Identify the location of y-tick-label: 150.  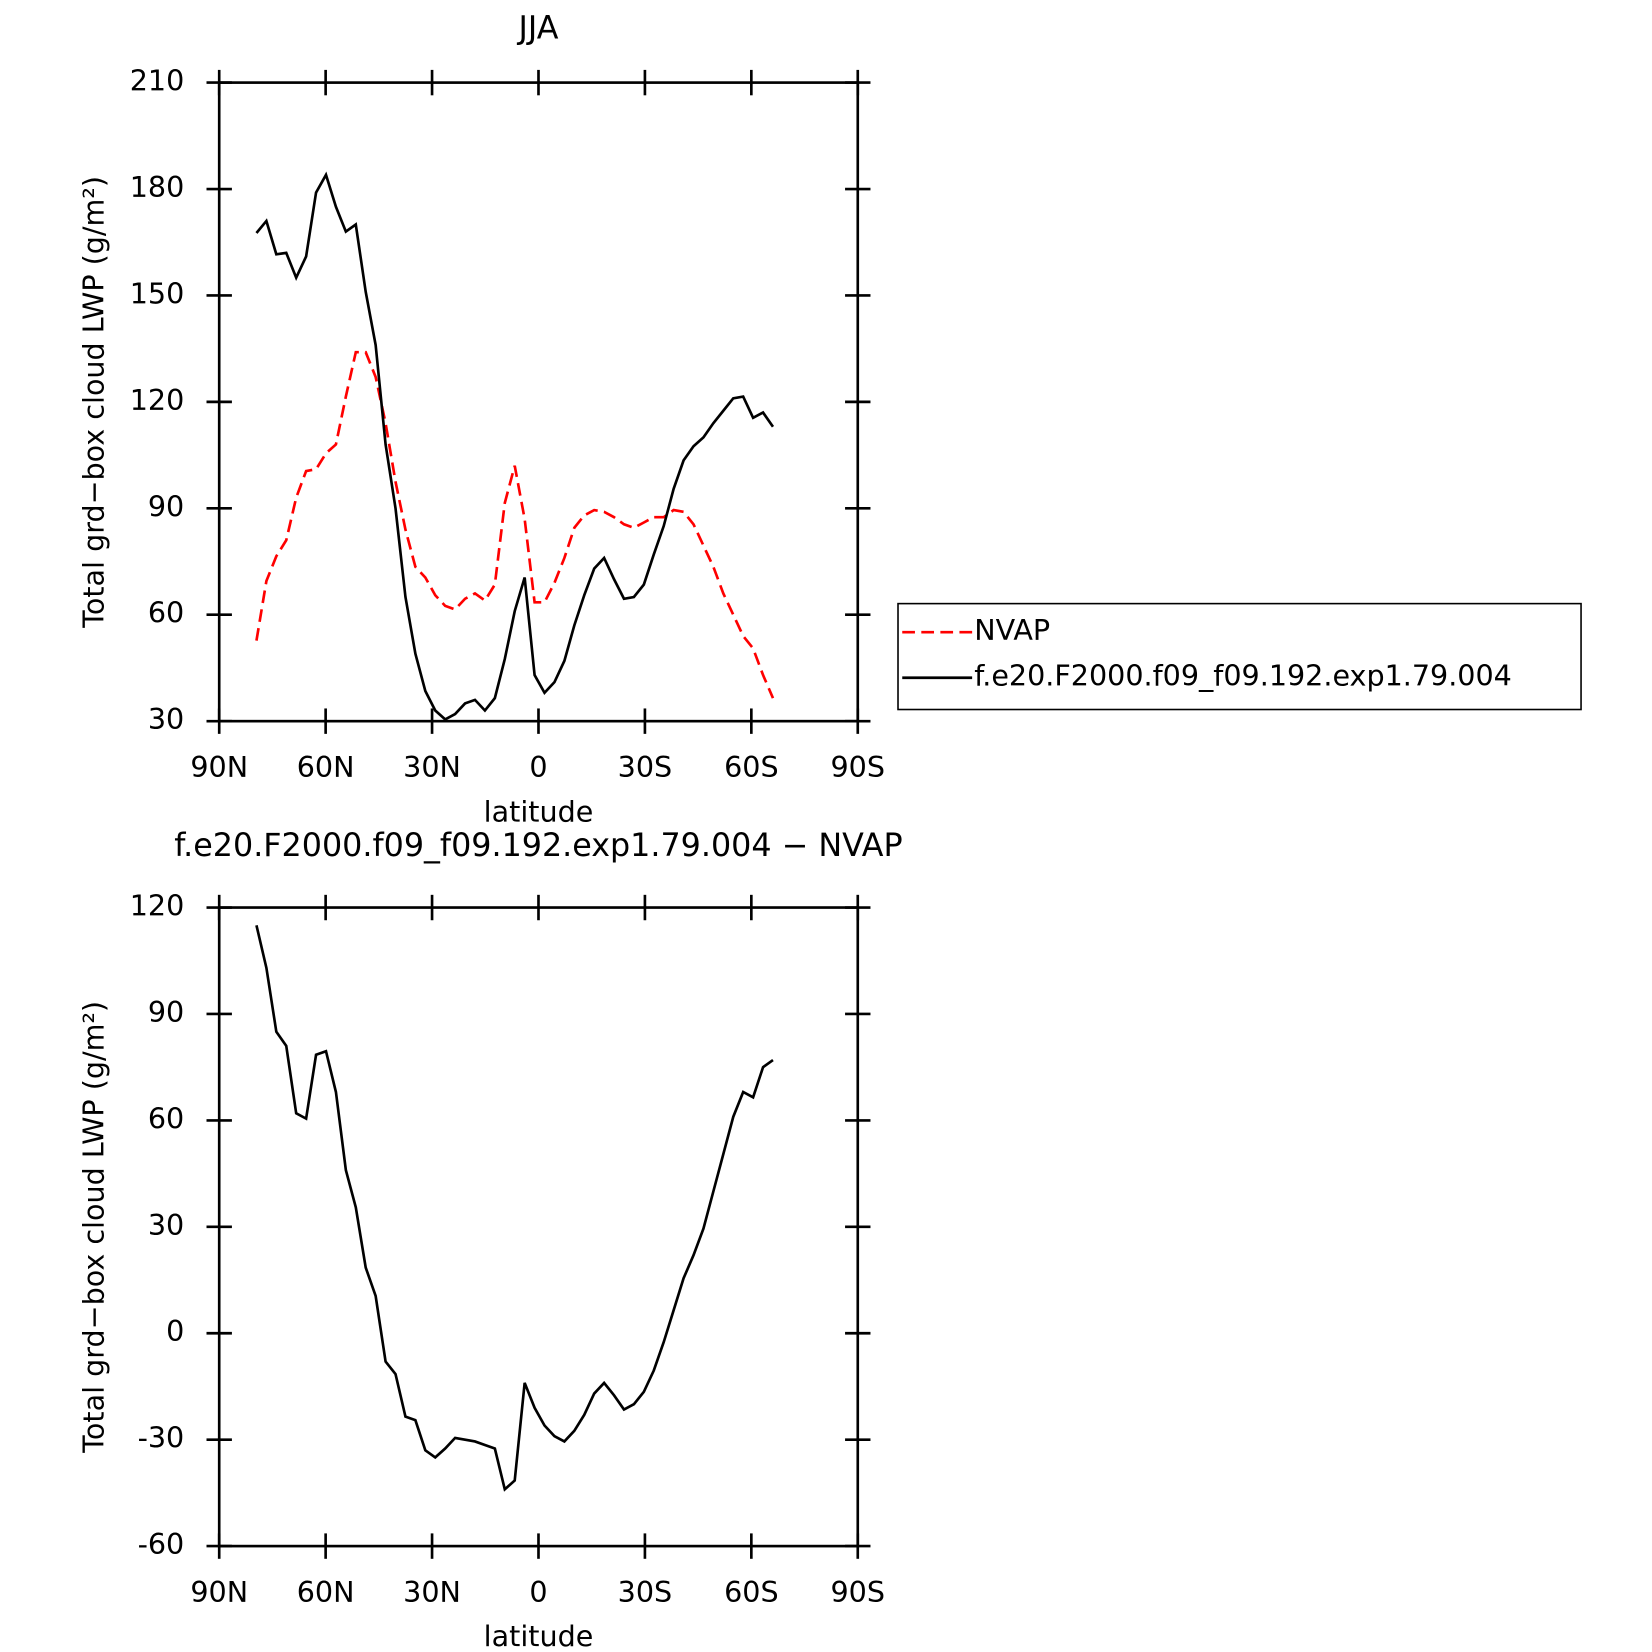
(157, 293).